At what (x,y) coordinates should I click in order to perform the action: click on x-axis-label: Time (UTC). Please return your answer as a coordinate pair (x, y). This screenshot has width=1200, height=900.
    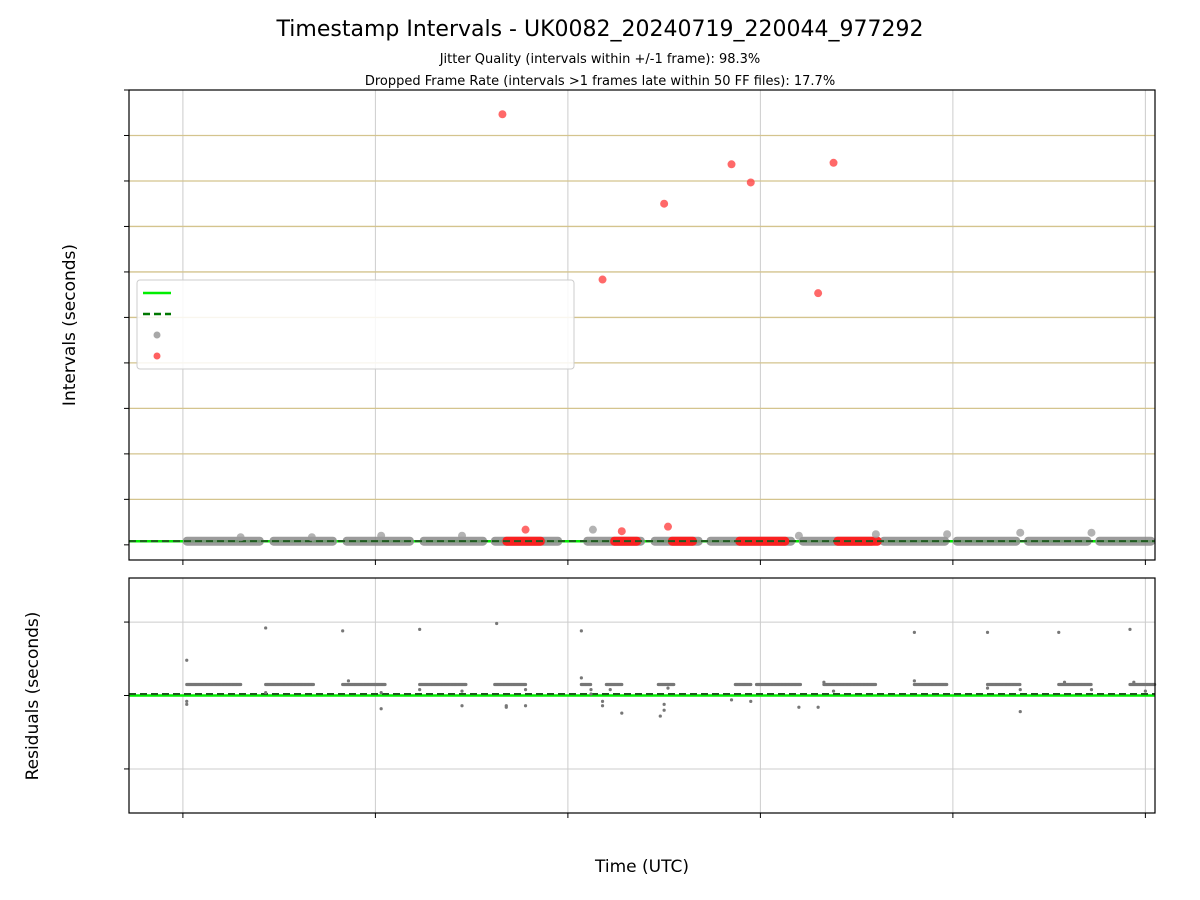
    Looking at the image, I should click on (641, 867).